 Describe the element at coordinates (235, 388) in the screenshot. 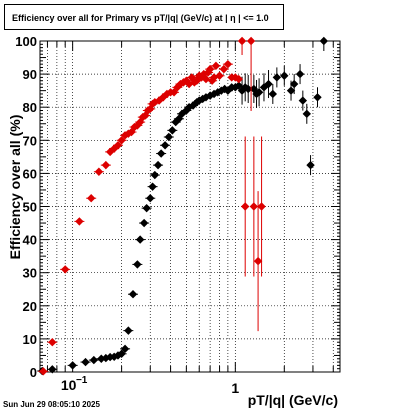

I see `x-tick-label: 1` at that location.